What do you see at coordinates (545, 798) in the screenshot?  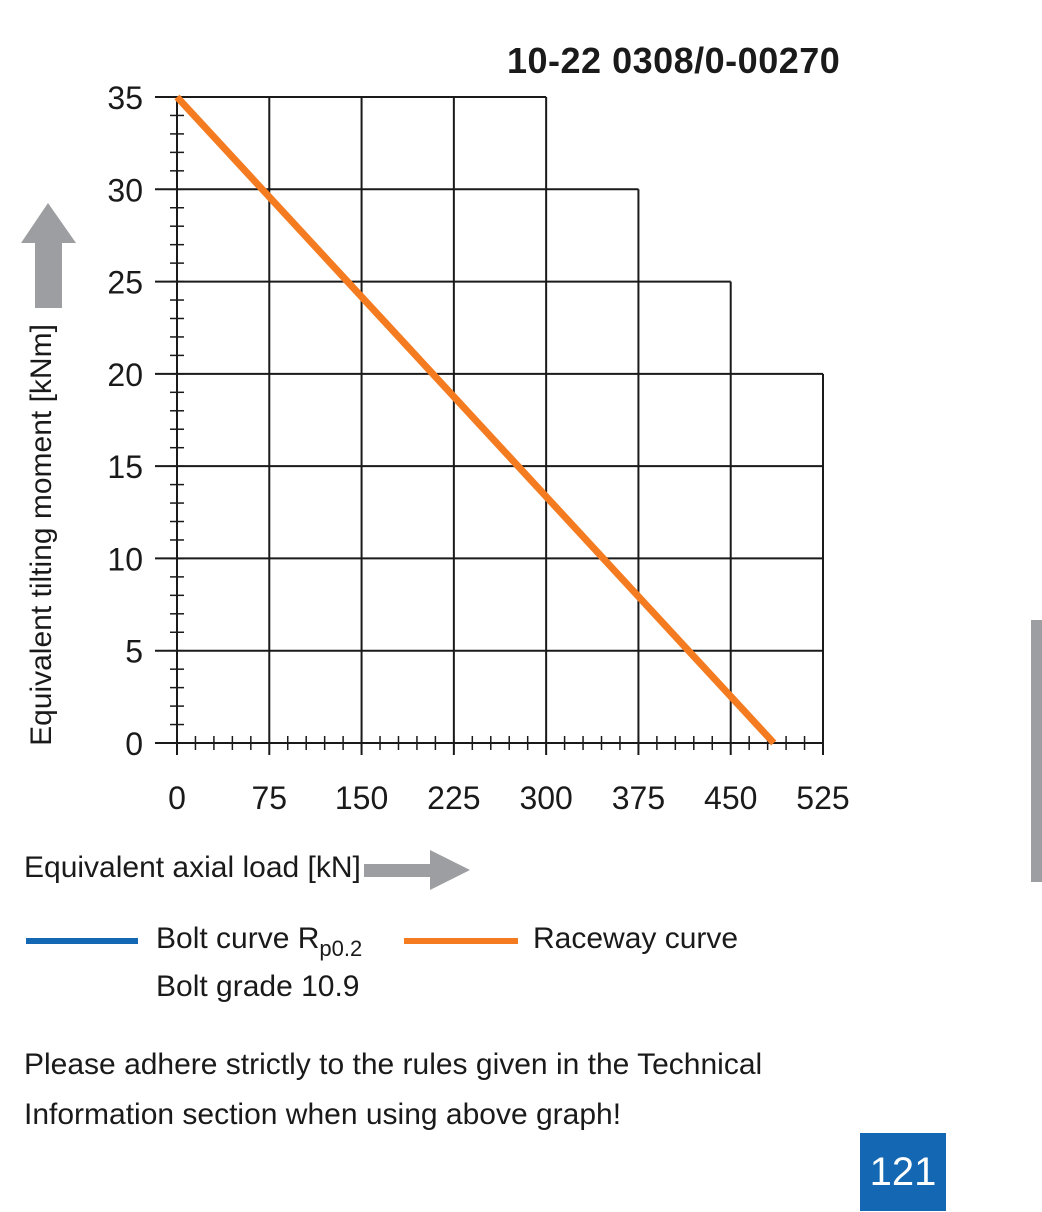 I see `x-tick-label: 300` at bounding box center [545, 798].